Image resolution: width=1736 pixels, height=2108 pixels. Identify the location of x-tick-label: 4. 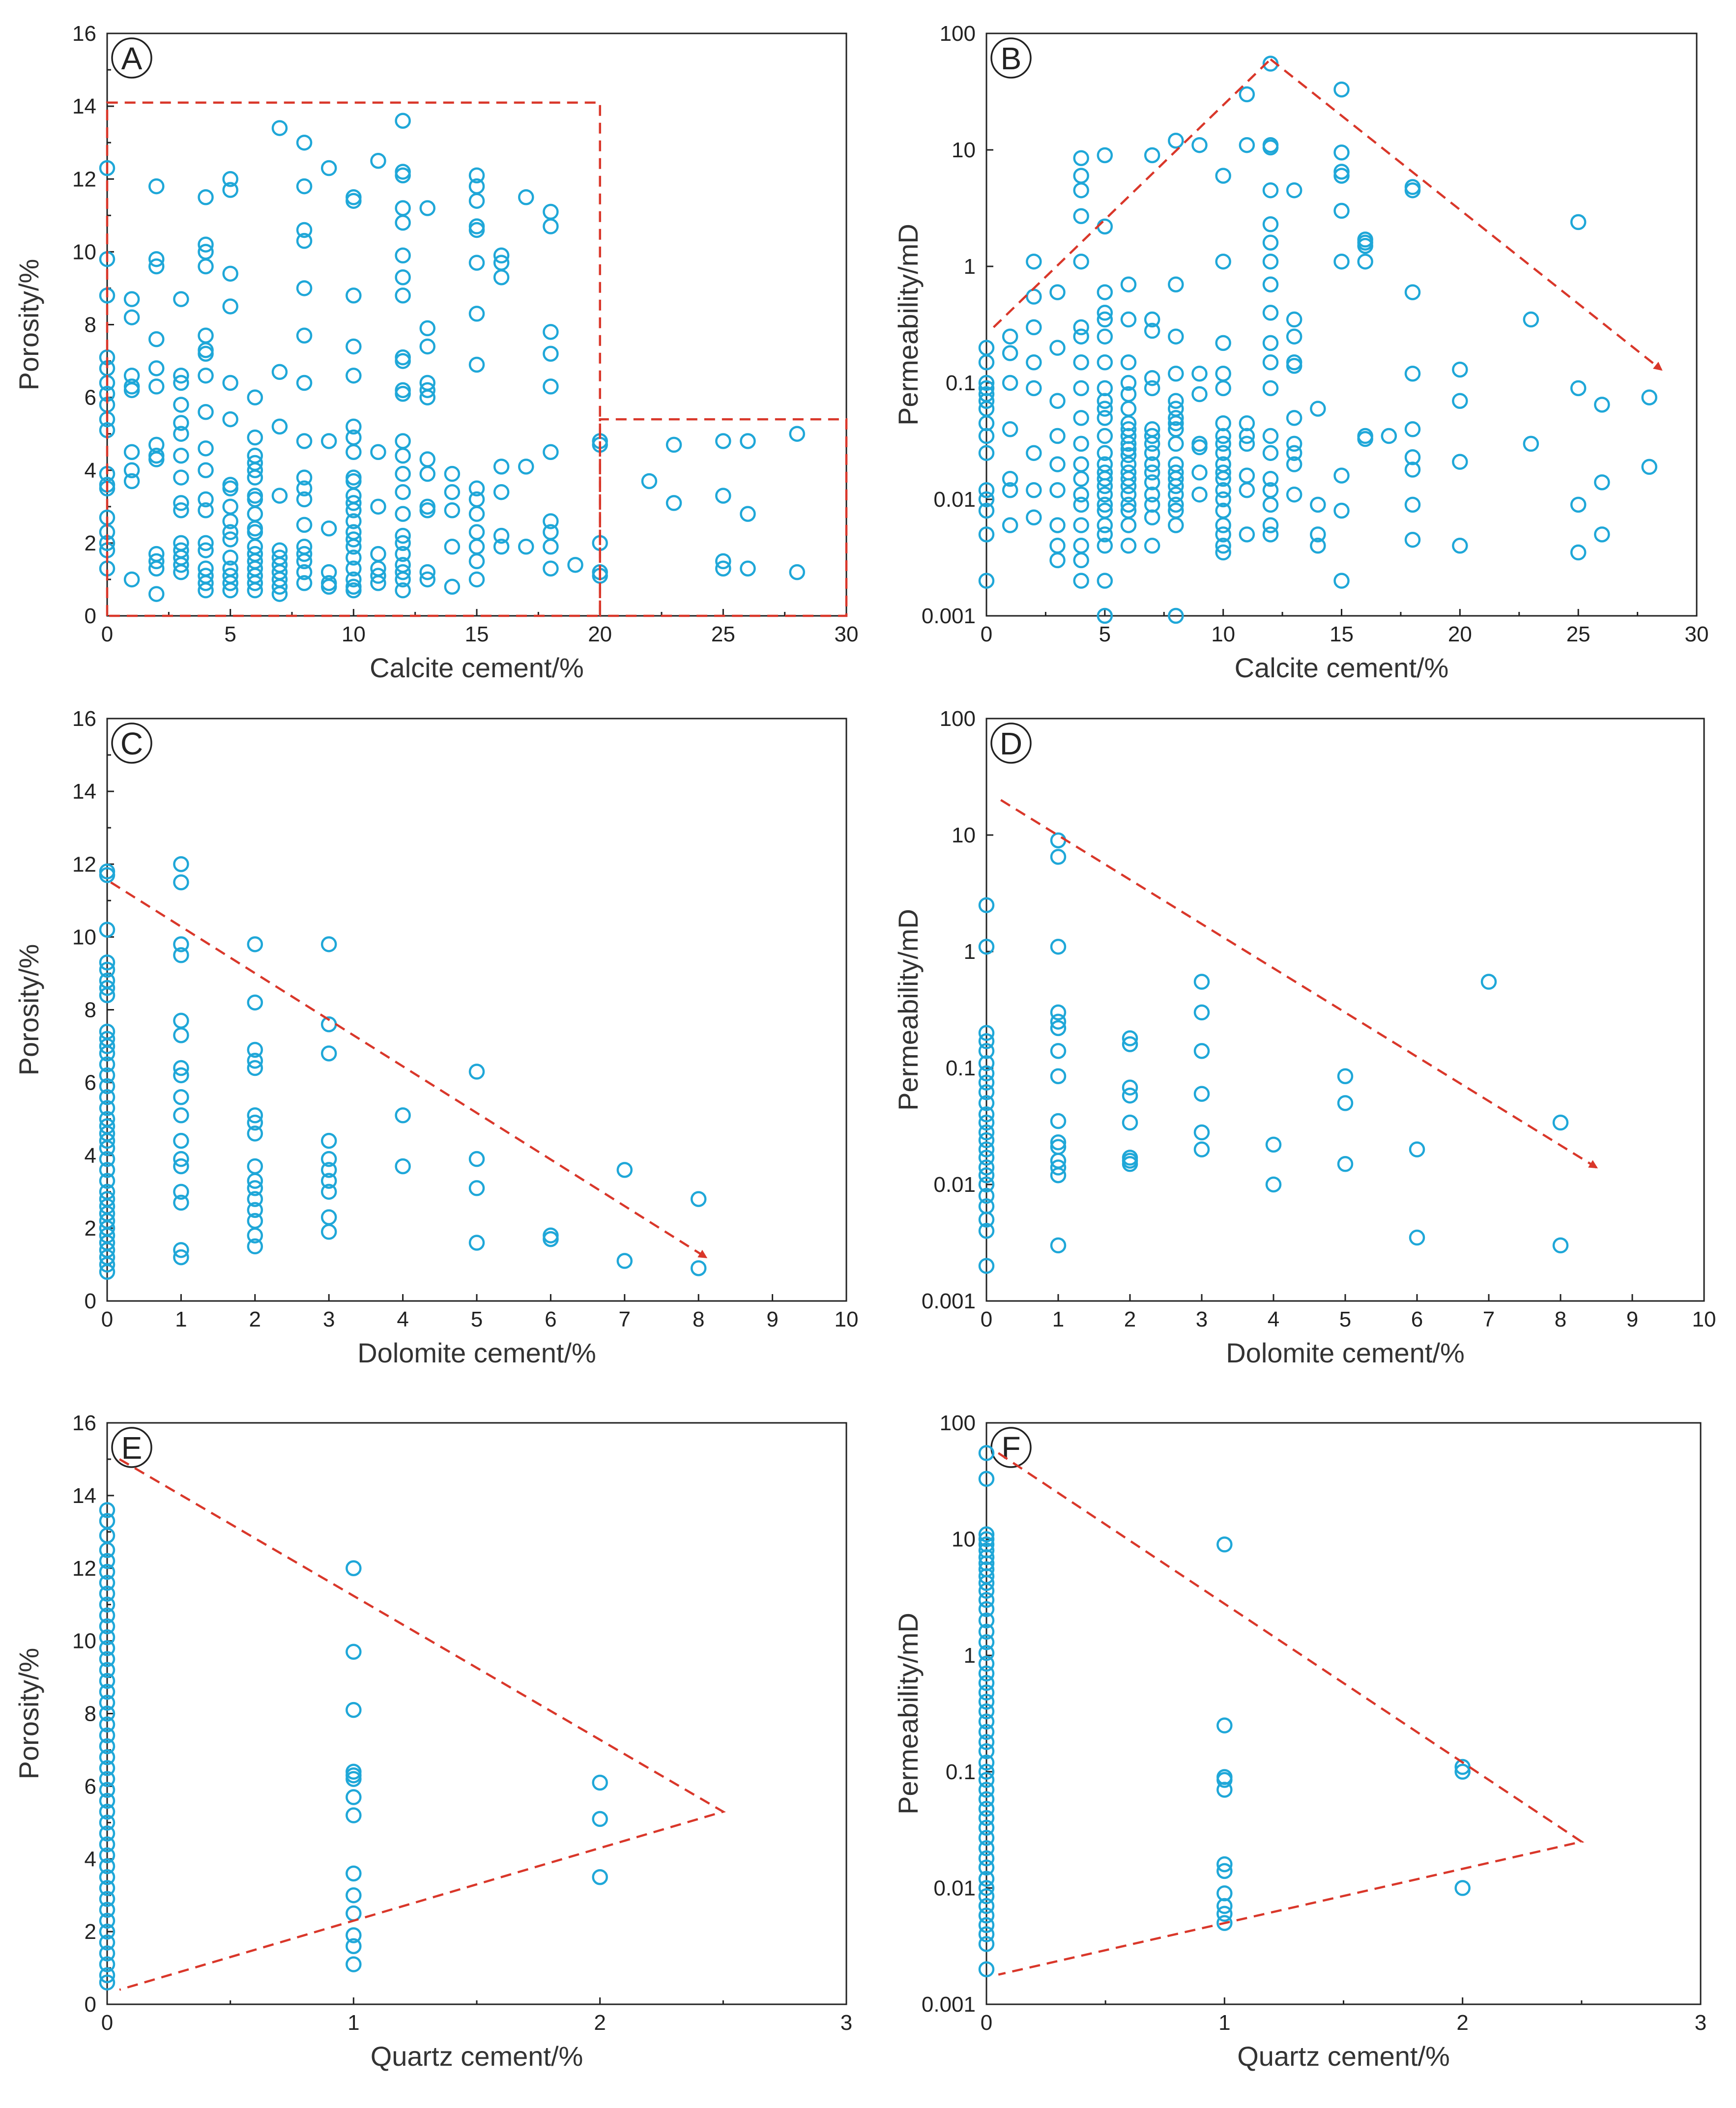
(1273, 1319).